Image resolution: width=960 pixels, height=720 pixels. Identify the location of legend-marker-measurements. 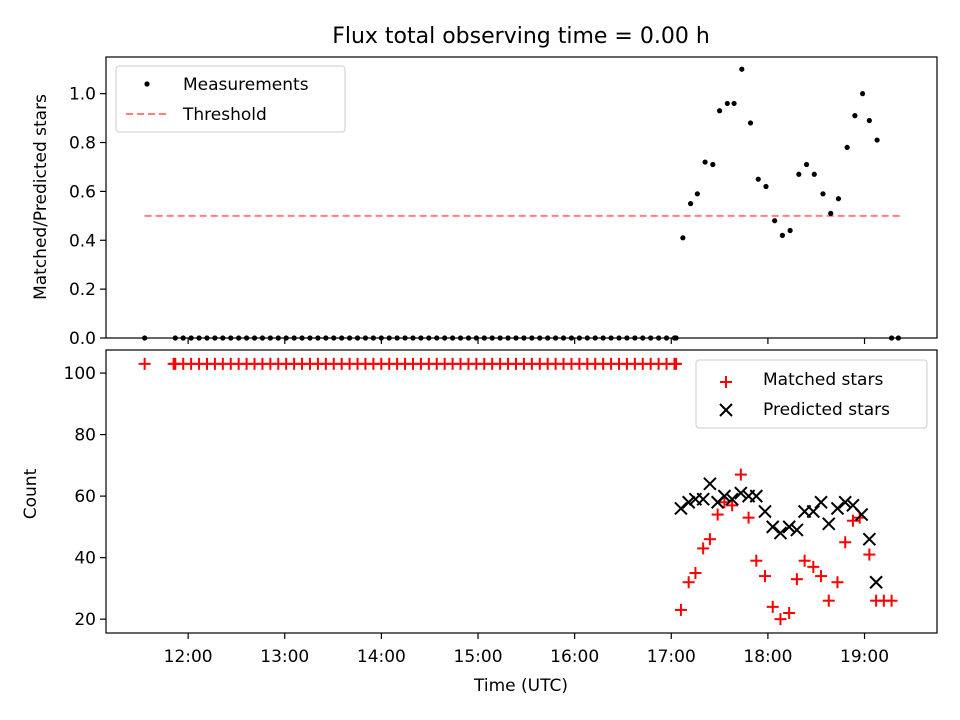
(147, 84).